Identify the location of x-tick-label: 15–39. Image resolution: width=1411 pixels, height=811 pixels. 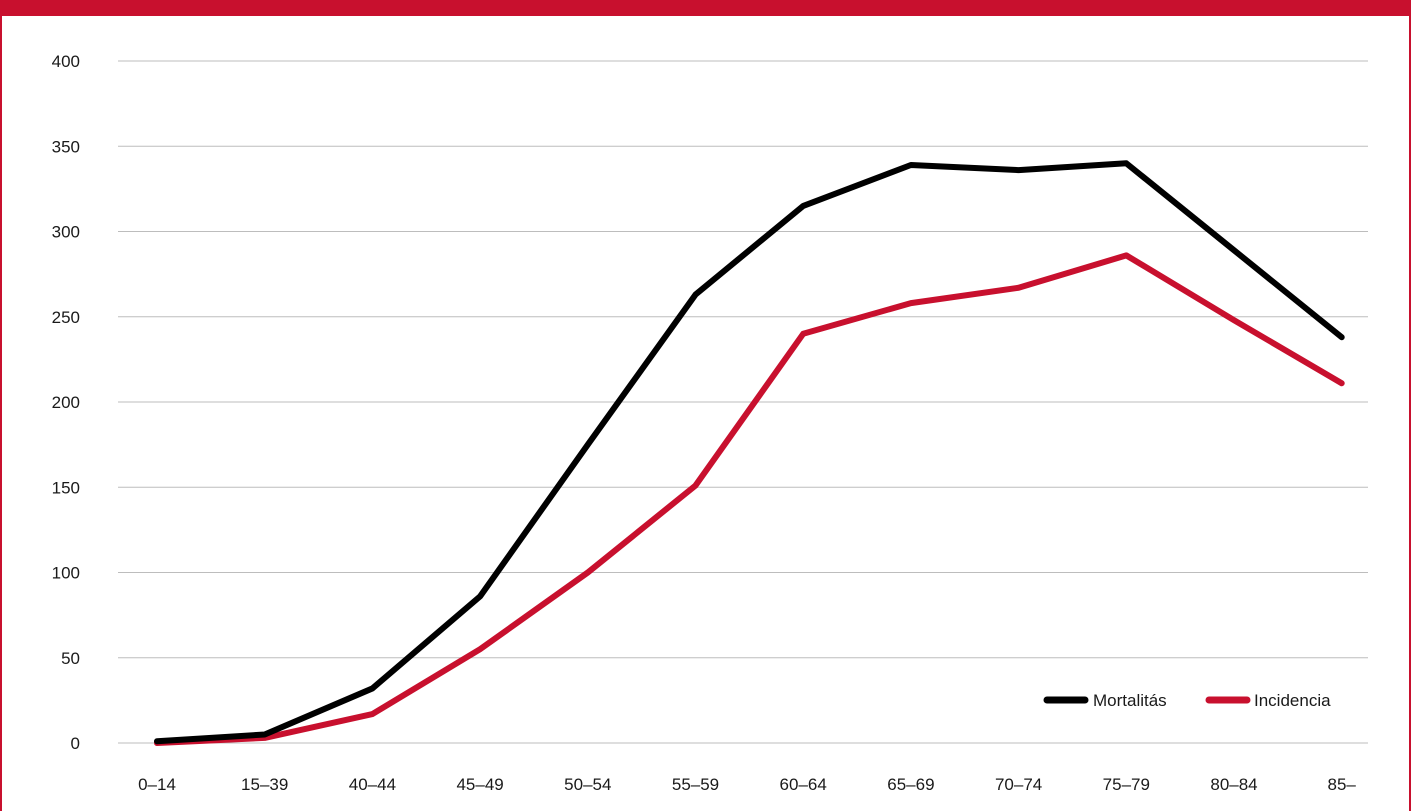
(264, 784).